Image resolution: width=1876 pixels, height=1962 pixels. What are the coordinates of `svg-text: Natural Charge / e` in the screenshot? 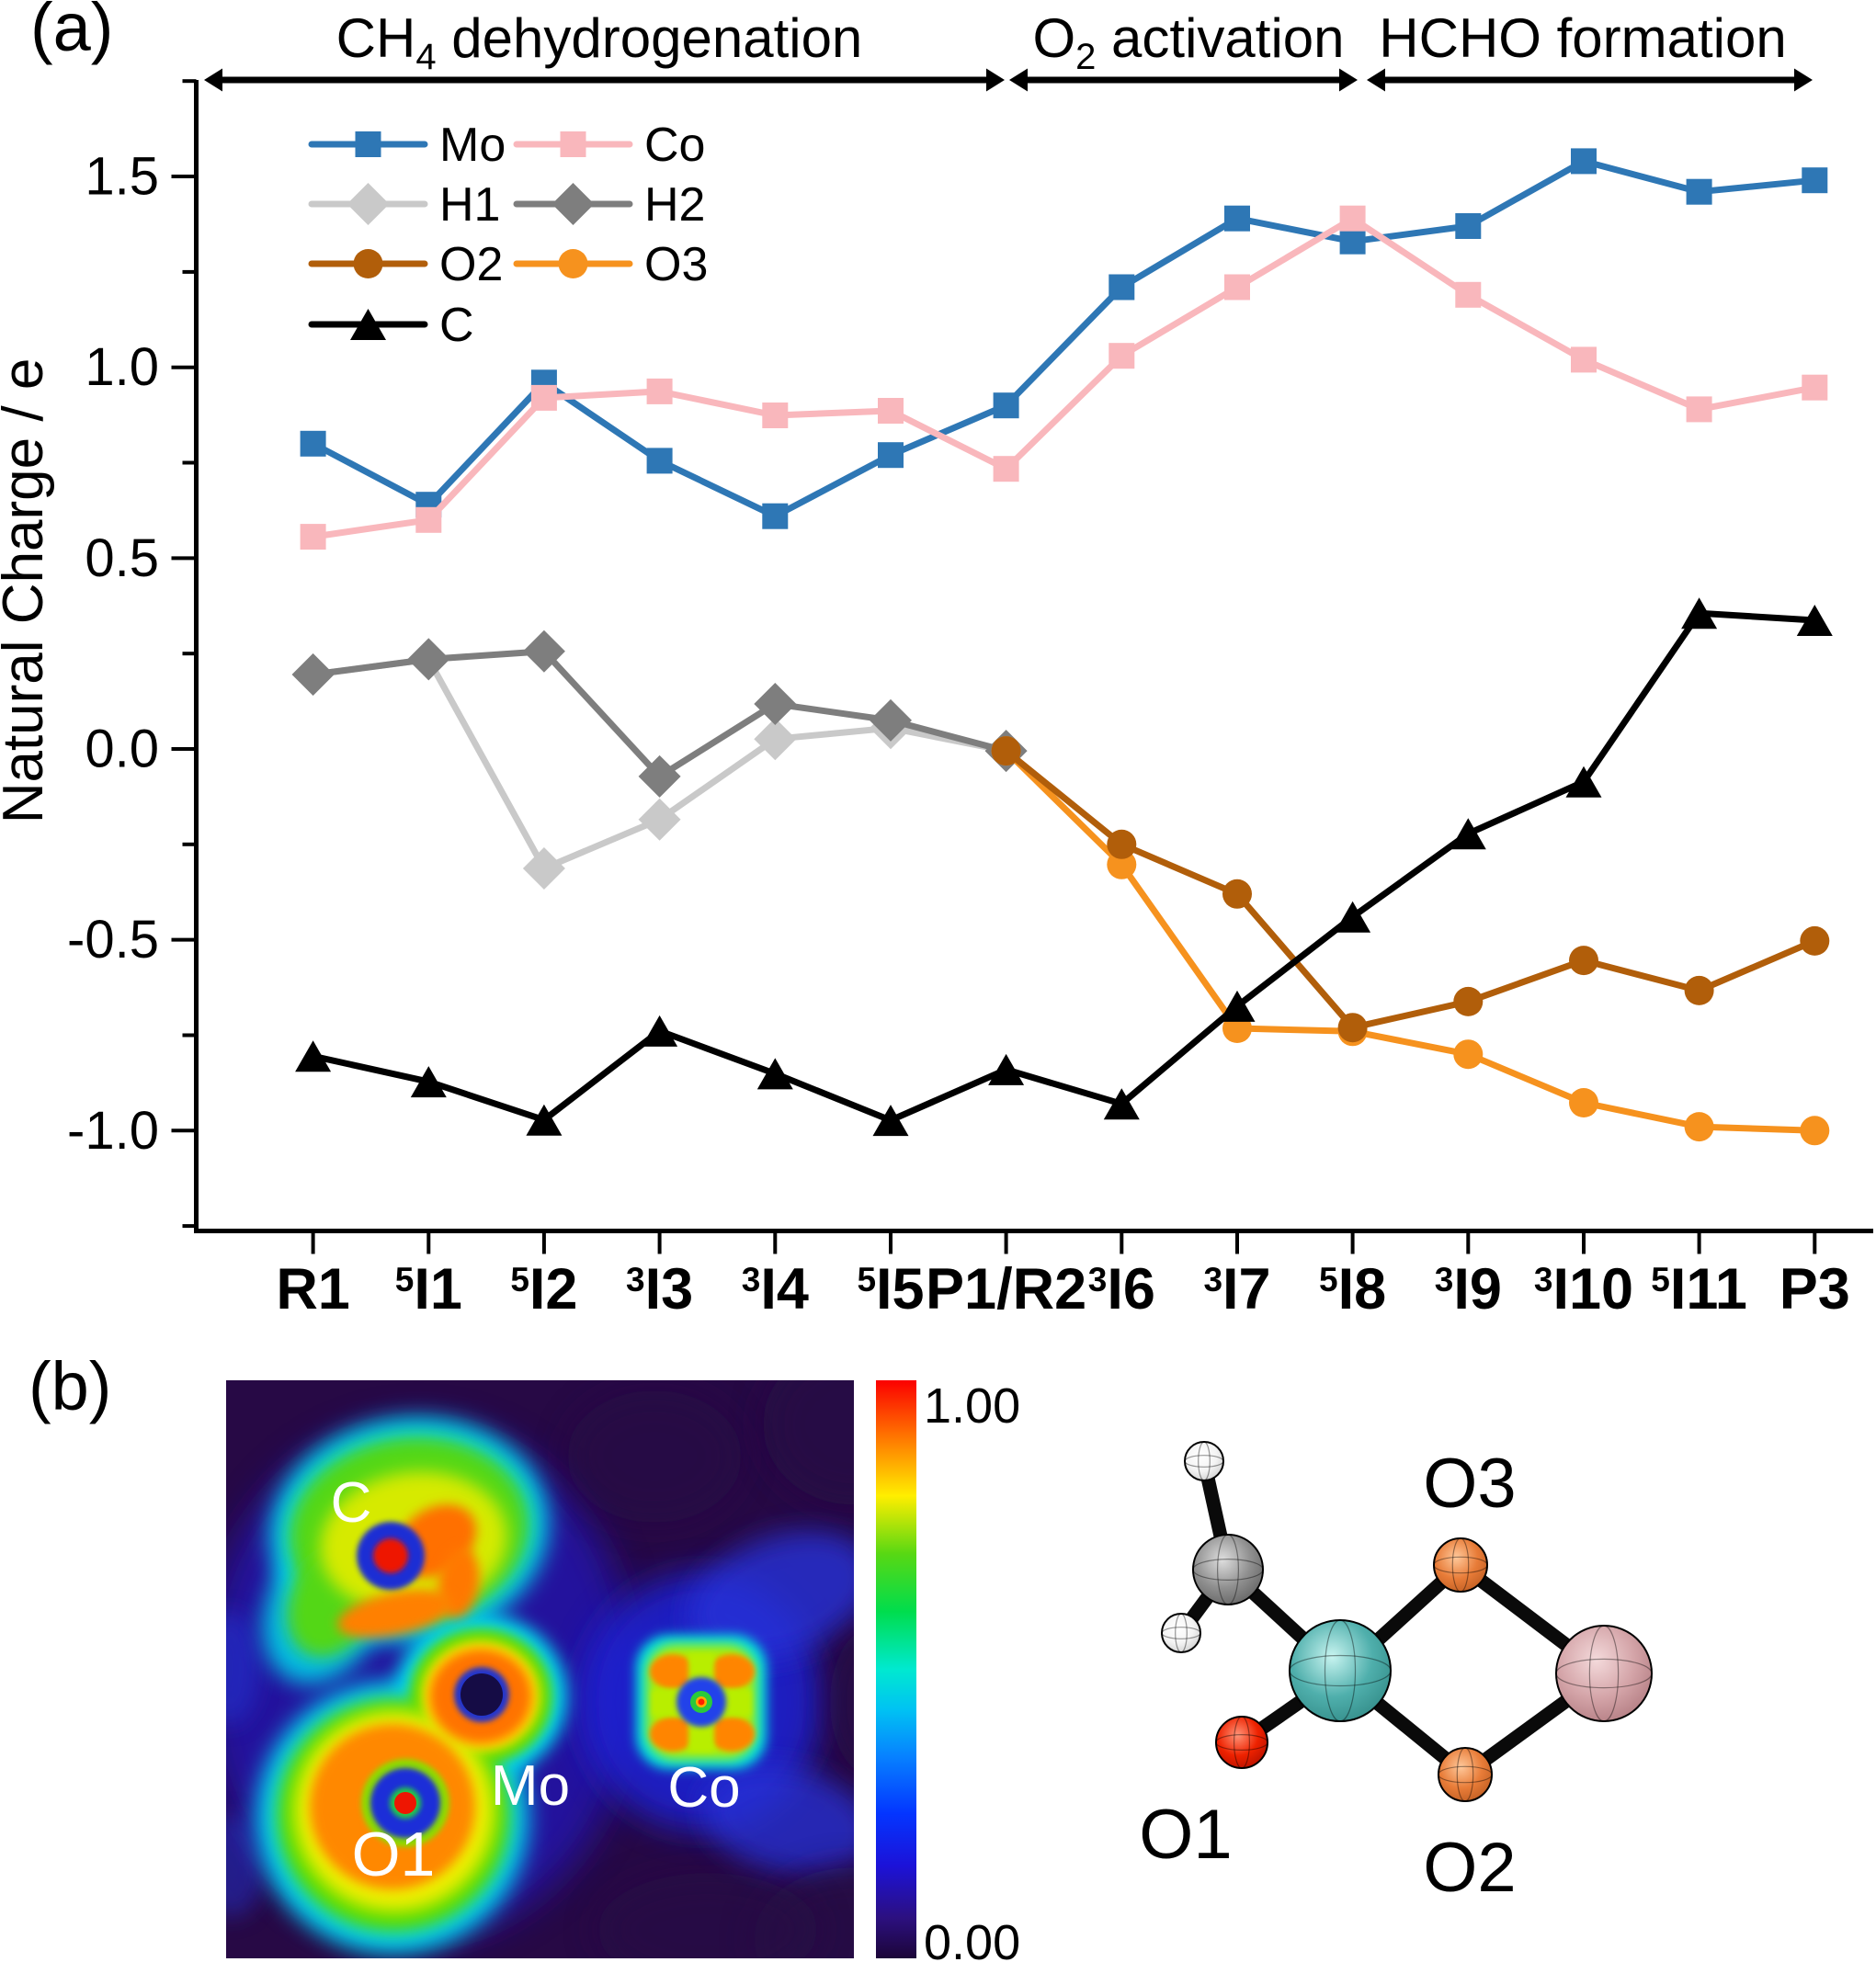 It's located at (27, 591).